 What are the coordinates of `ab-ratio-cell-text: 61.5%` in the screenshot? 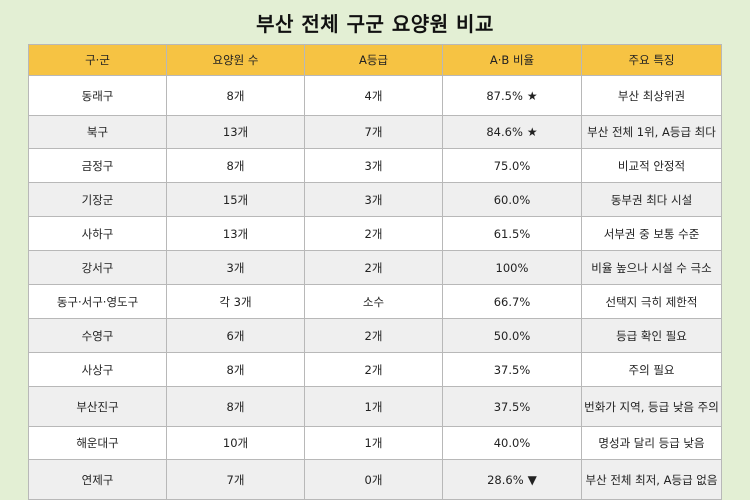 It's located at (512, 233).